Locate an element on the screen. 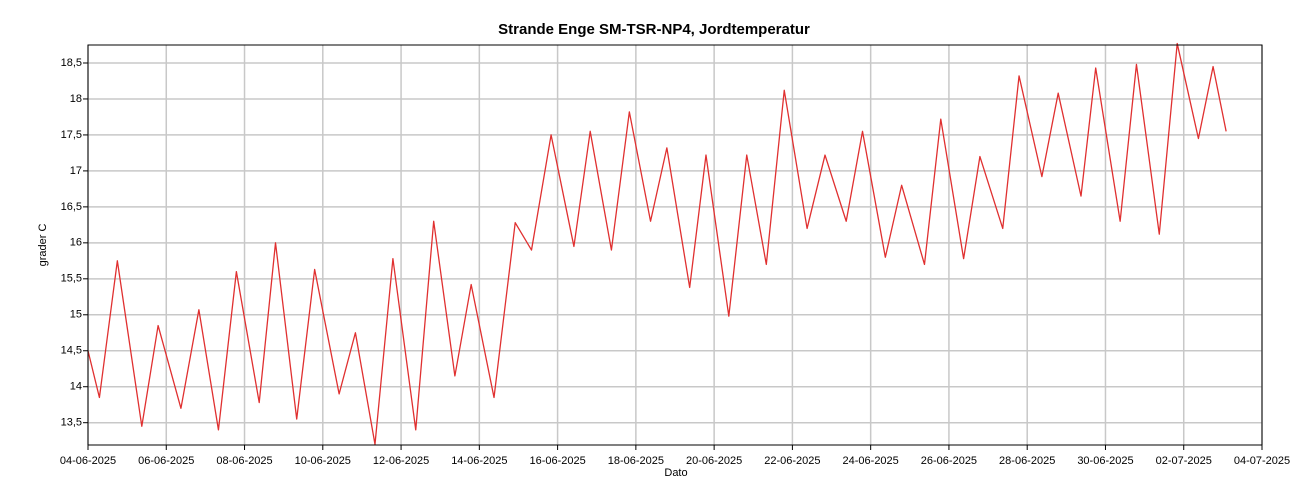 This screenshot has width=1300, height=500. x-tick-label: 14-06-2025 is located at coordinates (479, 461).